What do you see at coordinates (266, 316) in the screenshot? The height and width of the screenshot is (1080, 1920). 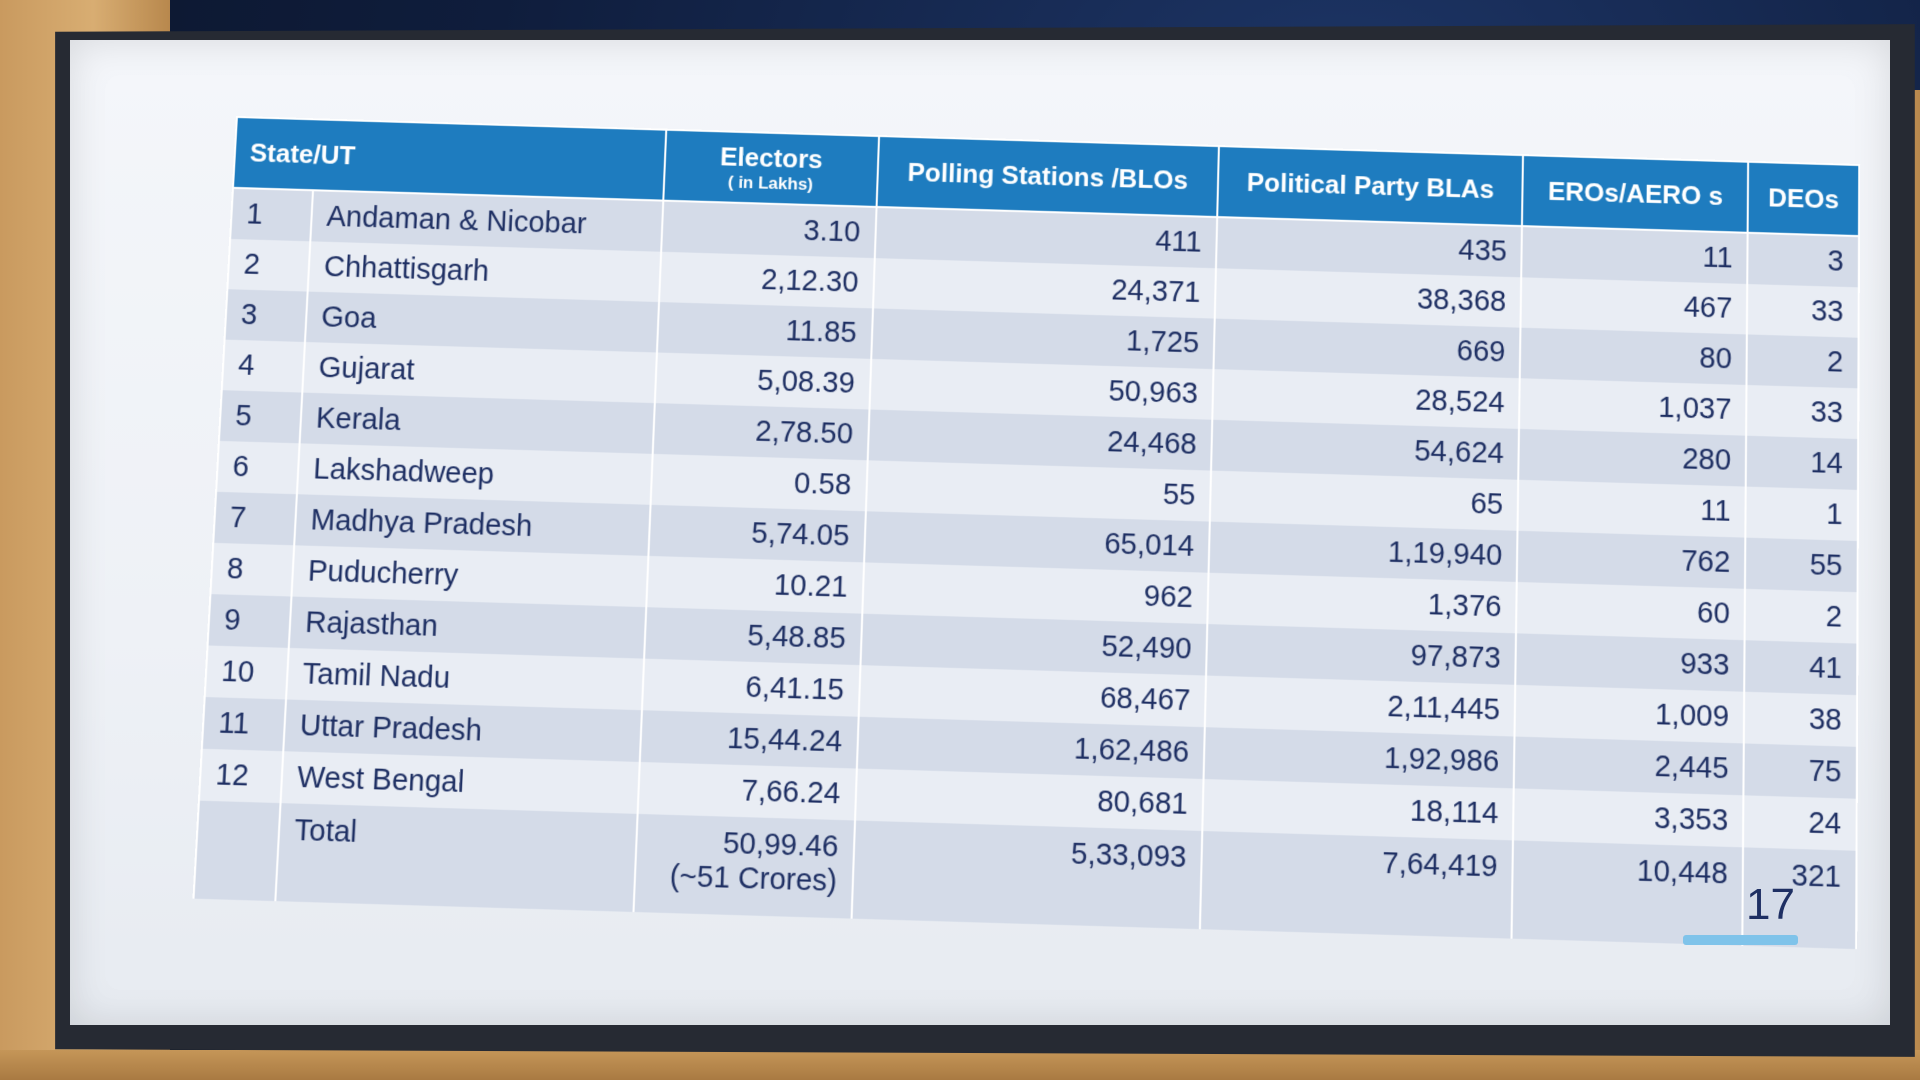 I see `row-number: 3` at bounding box center [266, 316].